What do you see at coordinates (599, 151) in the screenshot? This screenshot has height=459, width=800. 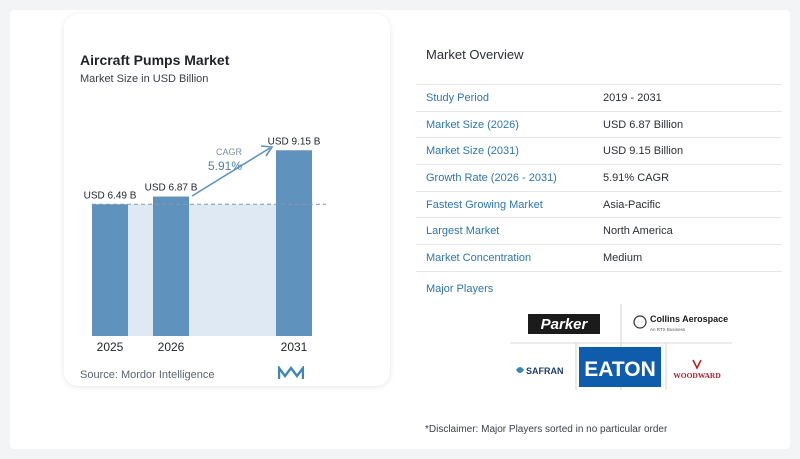 I see `table-row: Market Size (2031) USD 9.15 Billion` at bounding box center [599, 151].